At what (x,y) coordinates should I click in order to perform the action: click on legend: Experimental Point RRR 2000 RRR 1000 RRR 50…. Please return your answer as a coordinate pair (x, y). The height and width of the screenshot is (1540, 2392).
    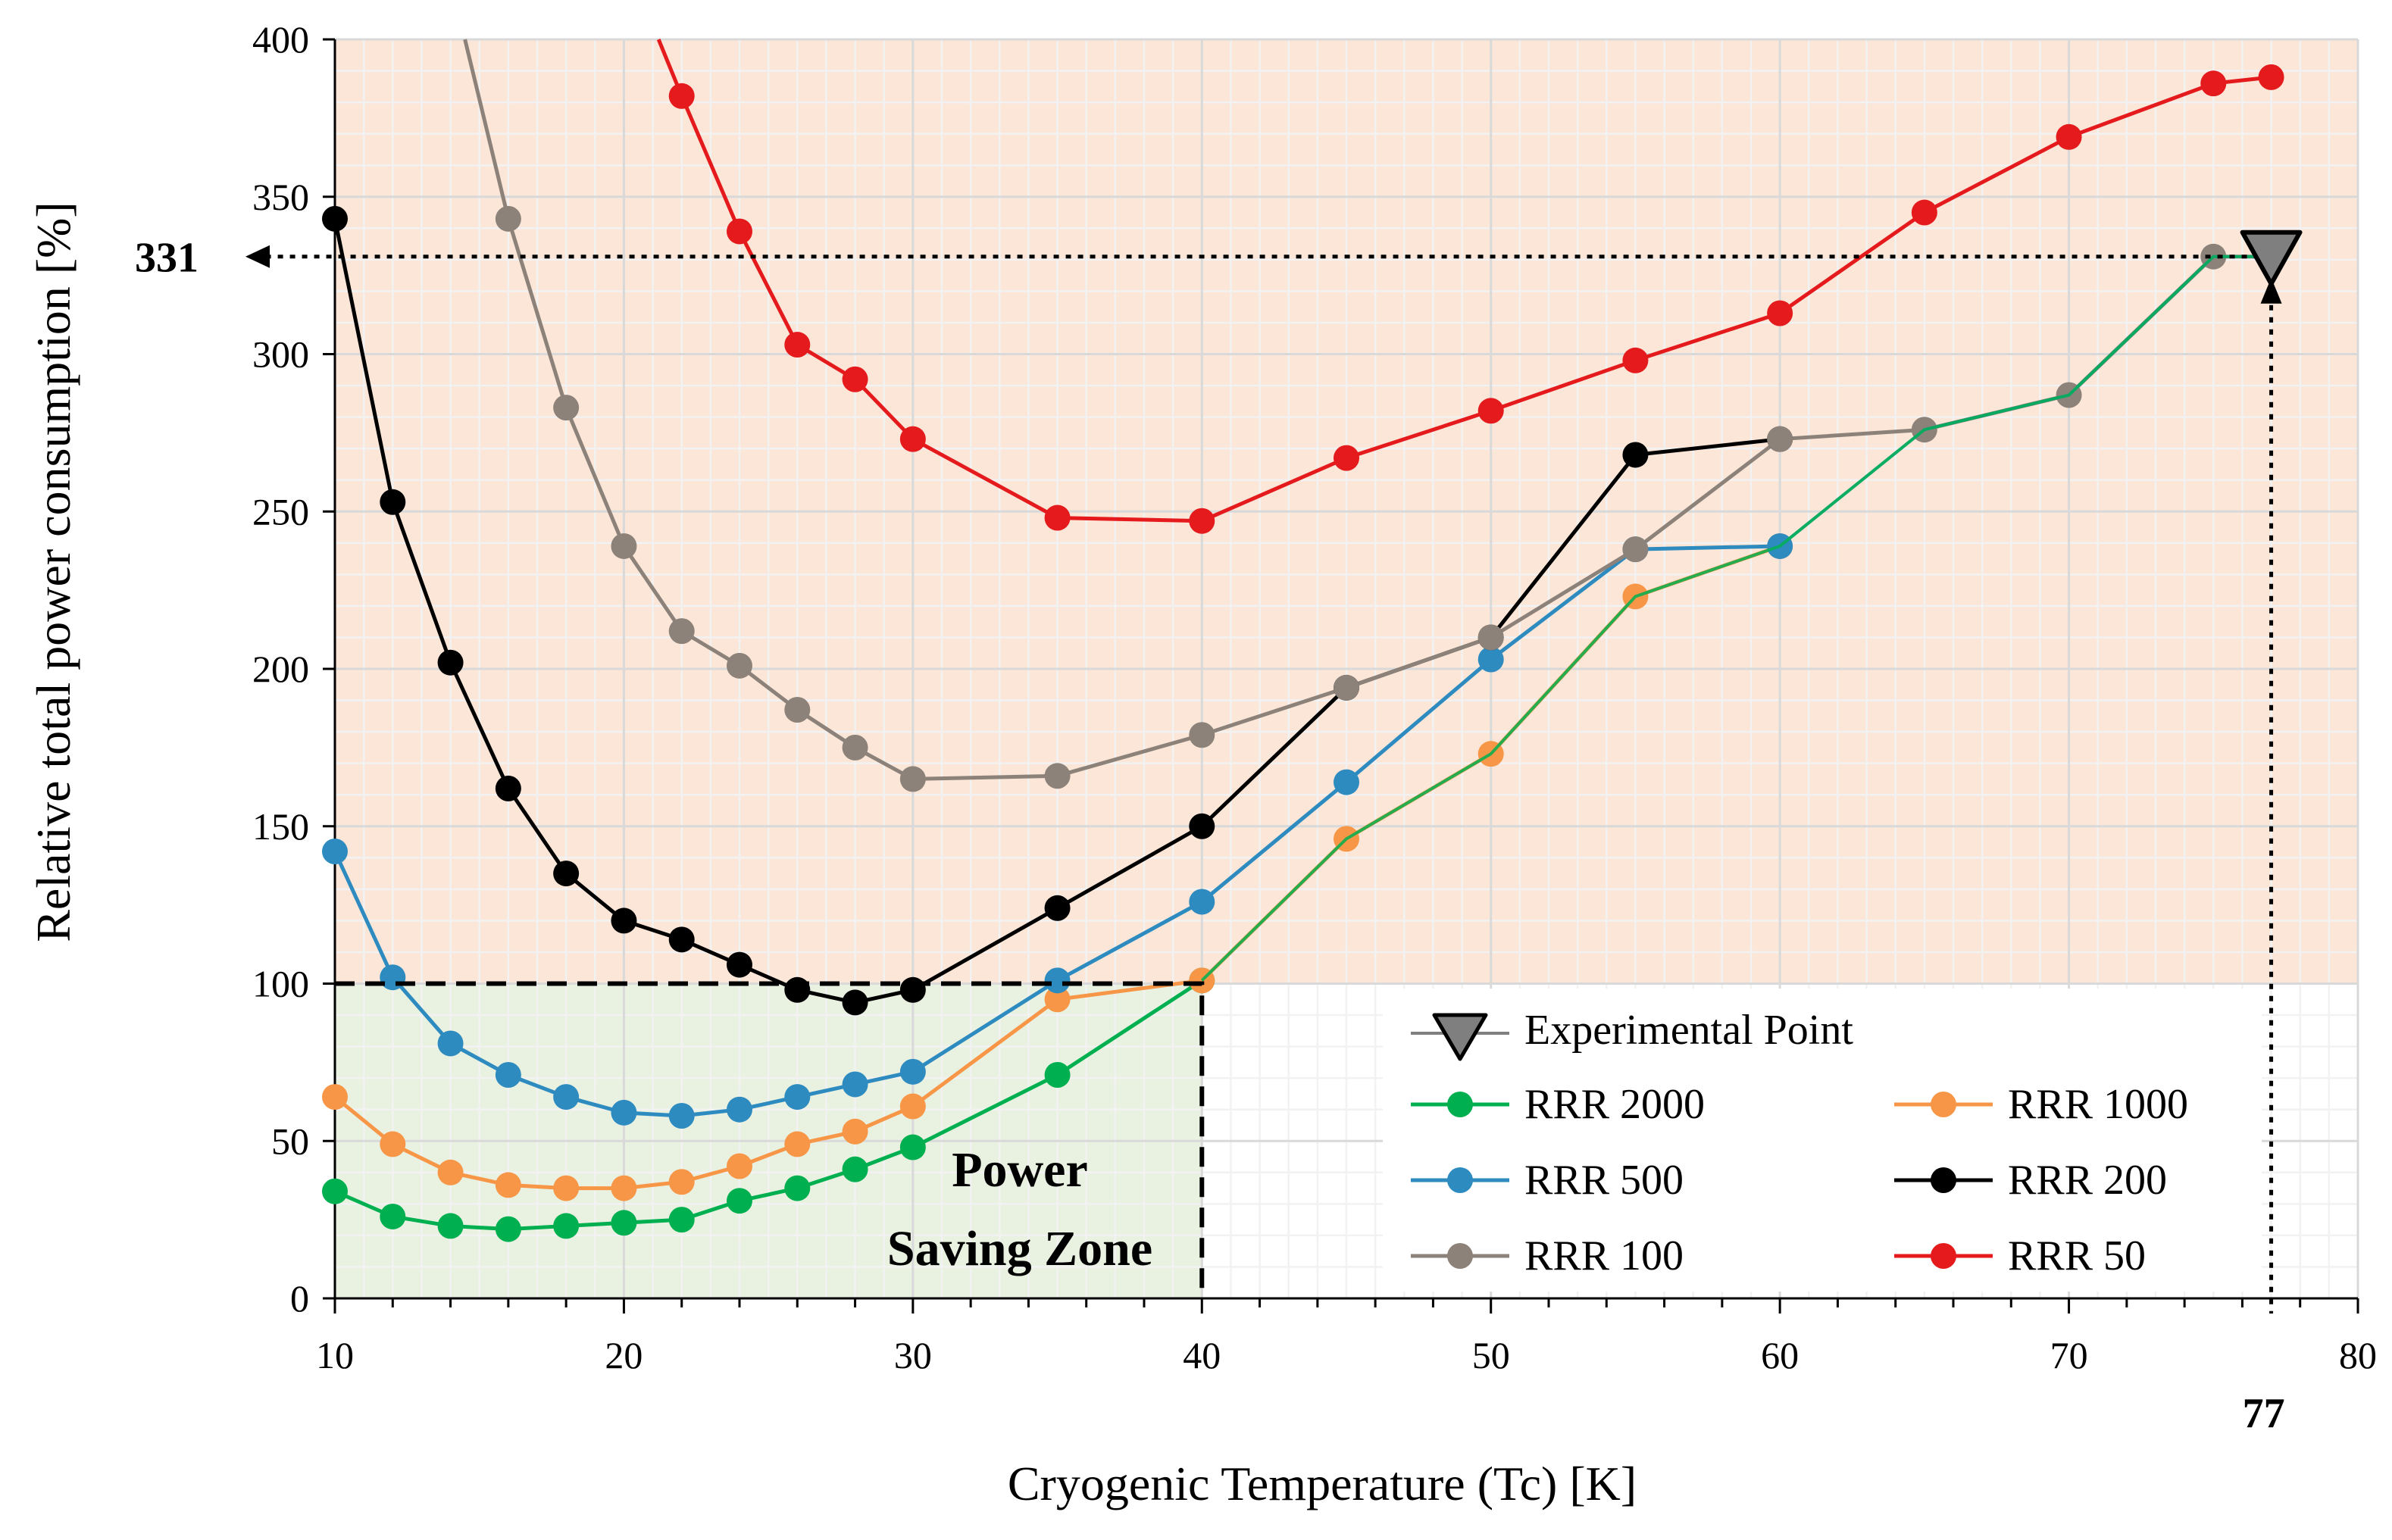
    Looking at the image, I should click on (1822, 1140).